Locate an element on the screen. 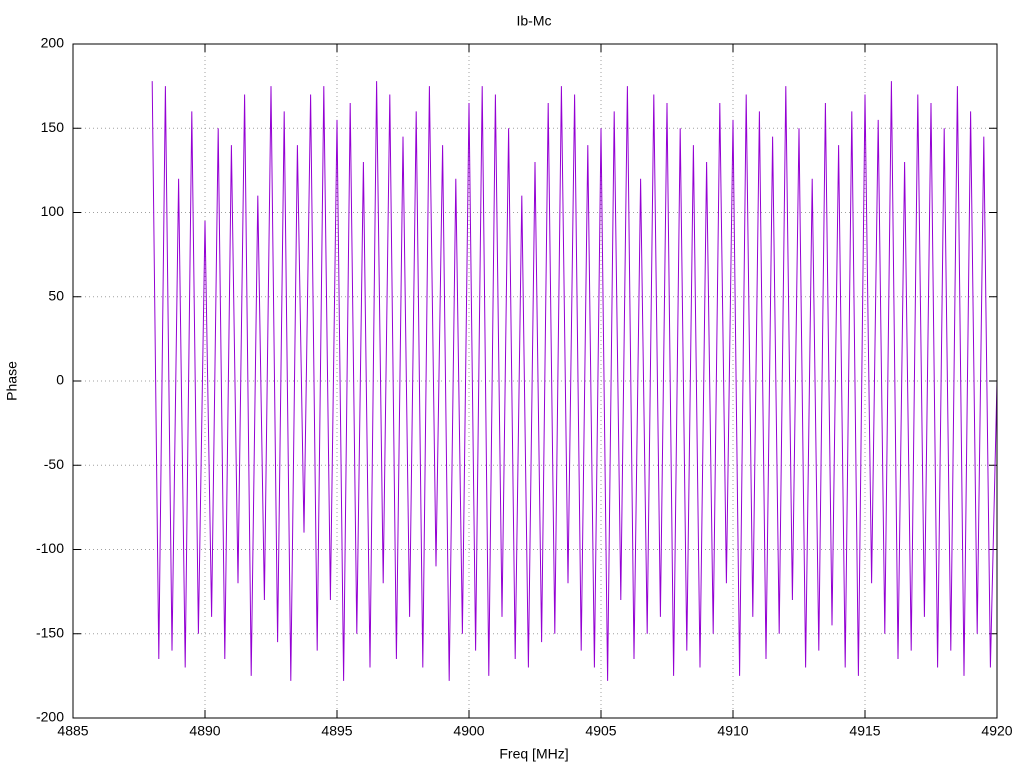 This screenshot has width=1024, height=768. y-tick-label: 0 is located at coordinates (60, 380).